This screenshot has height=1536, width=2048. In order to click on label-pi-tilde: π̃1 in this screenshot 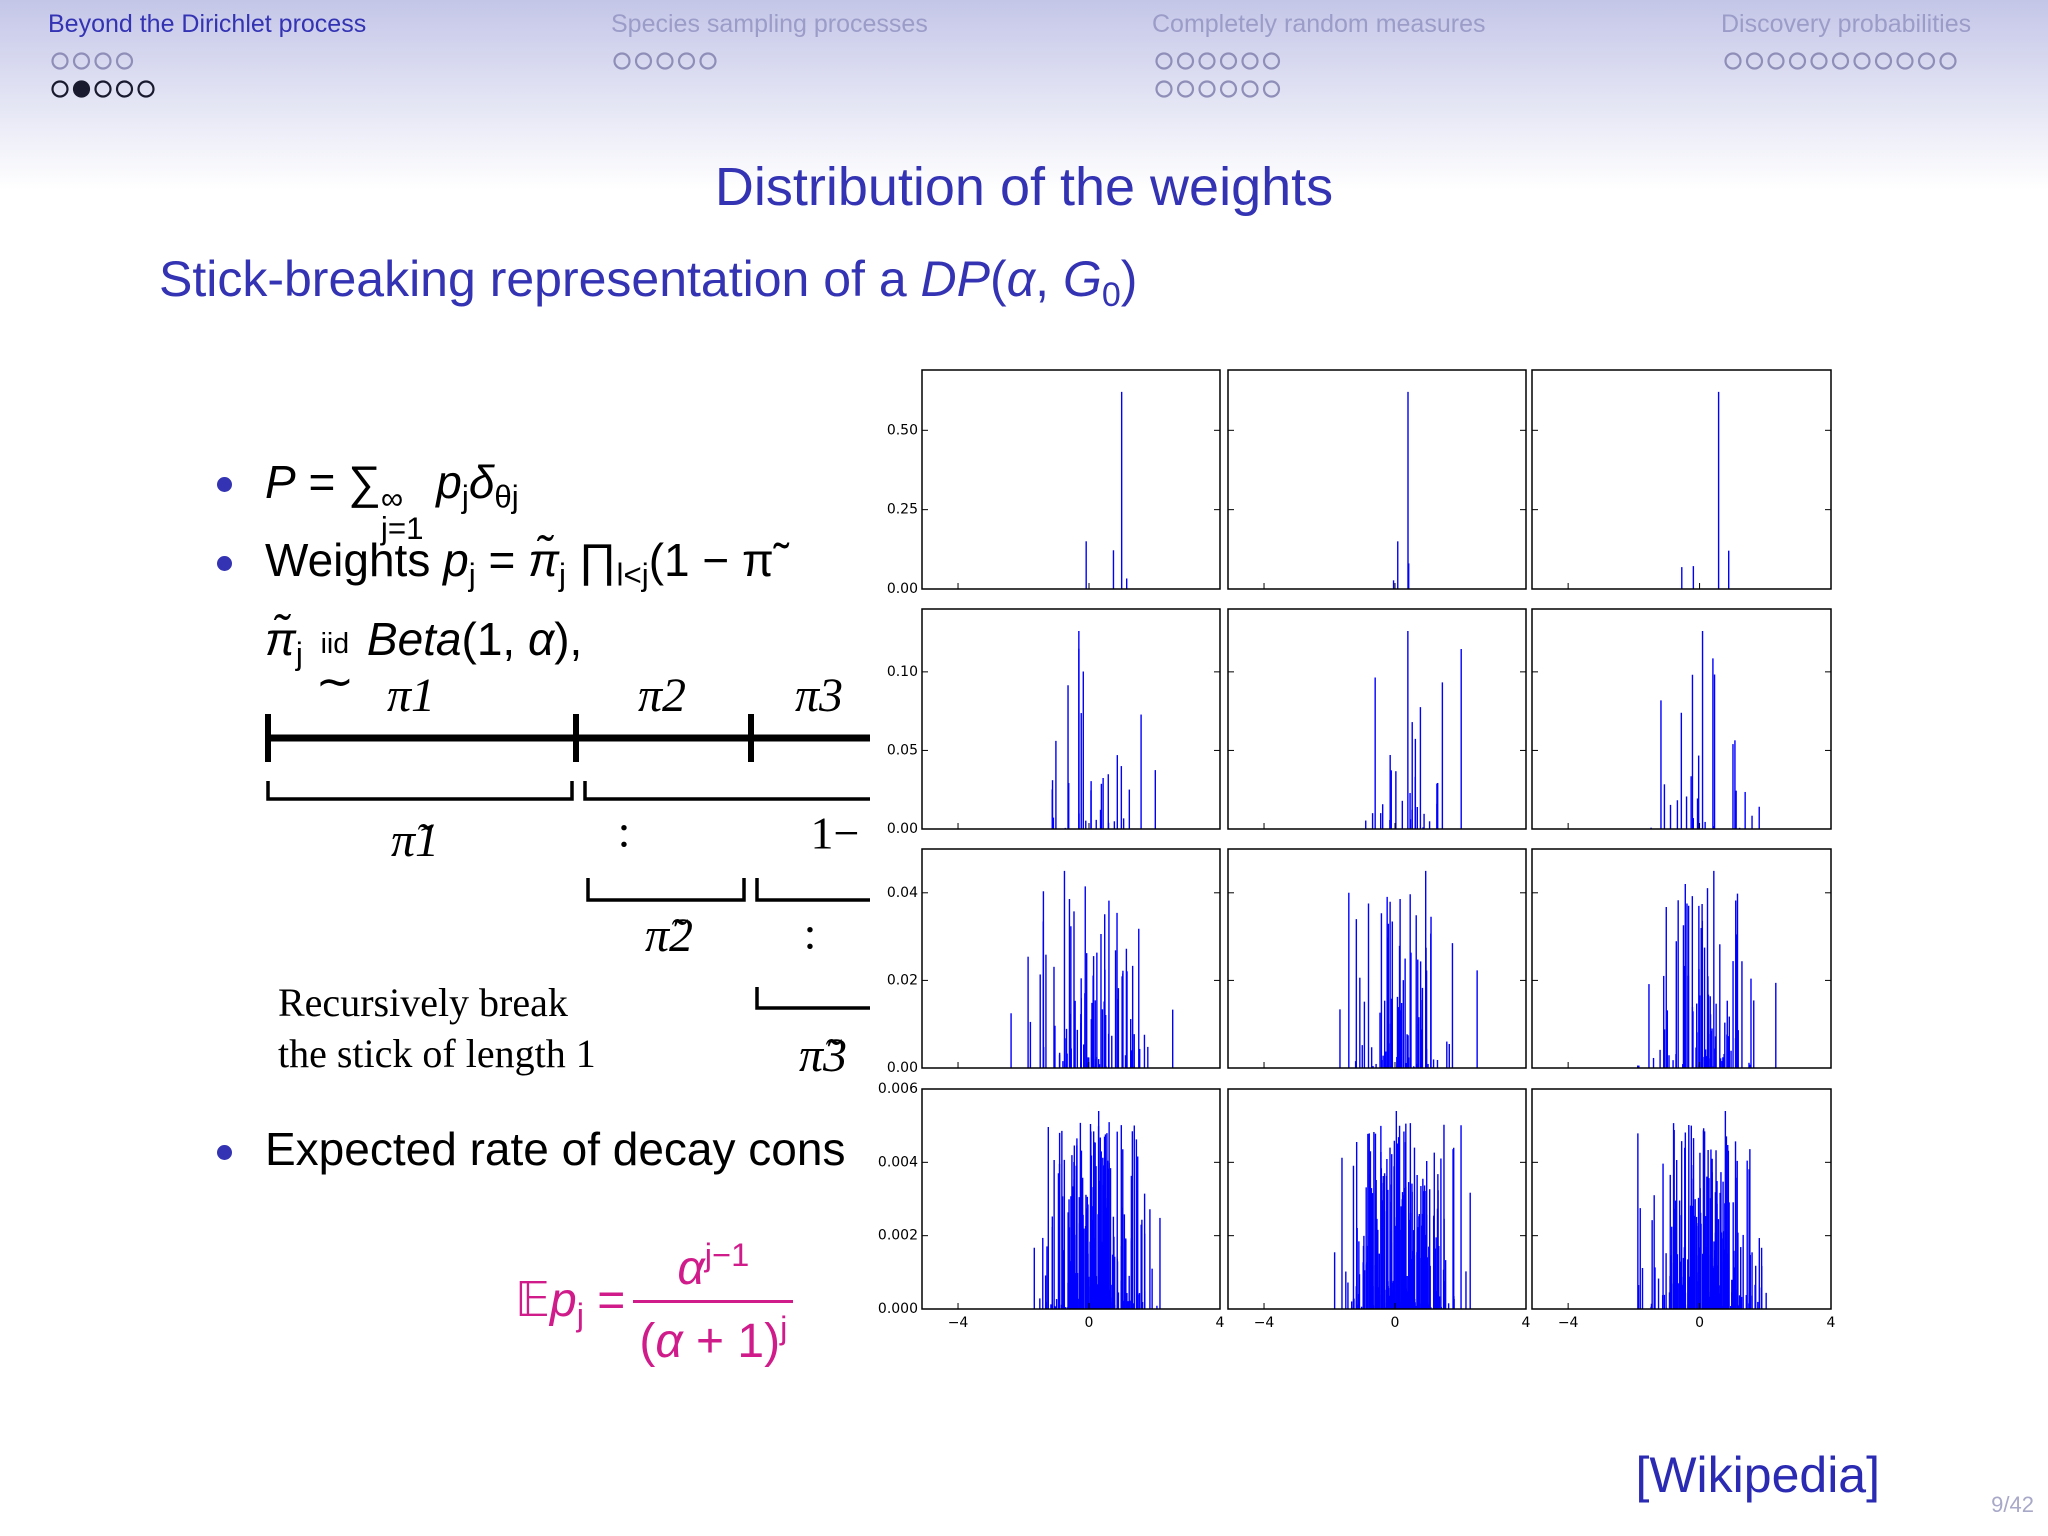, I will do `click(415, 840)`.